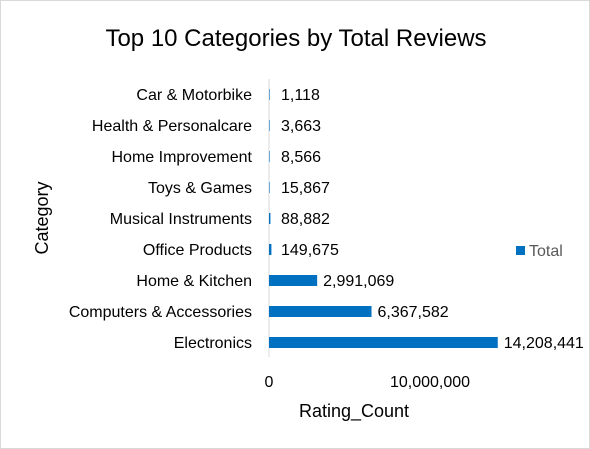  Describe the element at coordinates (520, 250) in the screenshot. I see `legend-swatch` at that location.